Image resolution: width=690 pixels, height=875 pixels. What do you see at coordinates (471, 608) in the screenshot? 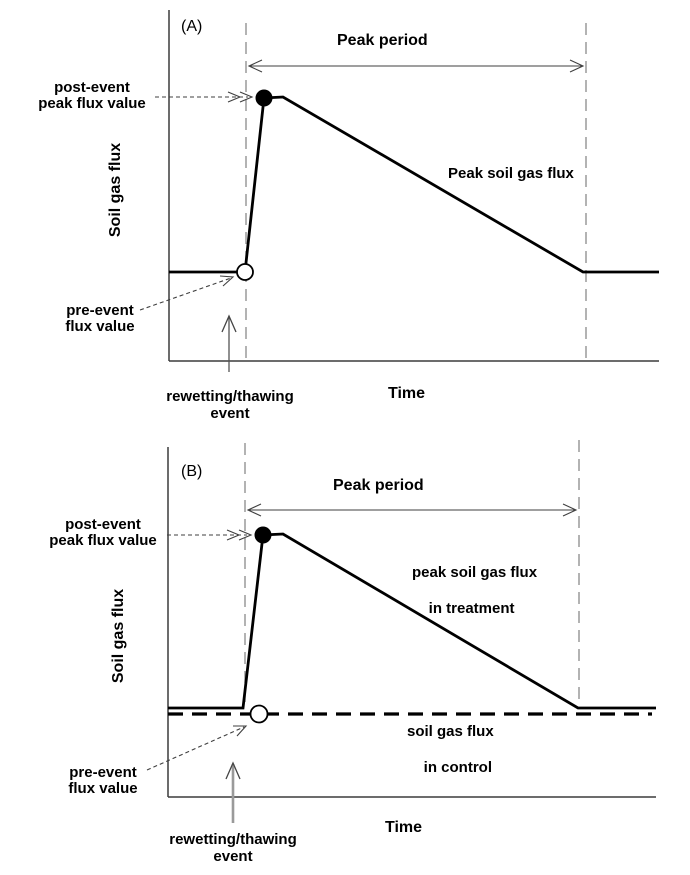
I see `treatment-line2: in treatment` at bounding box center [471, 608].